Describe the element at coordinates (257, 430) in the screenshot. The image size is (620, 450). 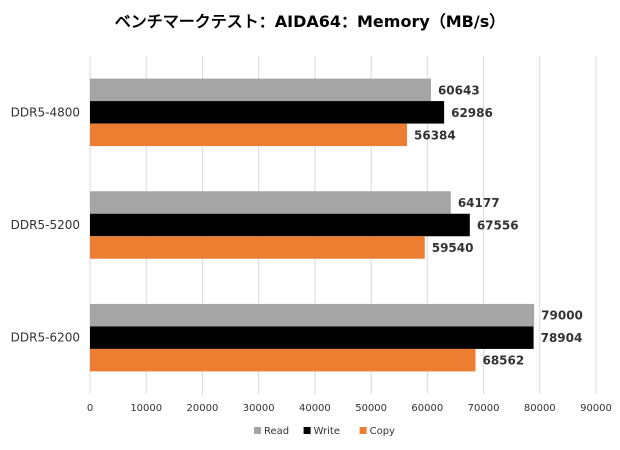
I see `legend-swatch-read` at that location.